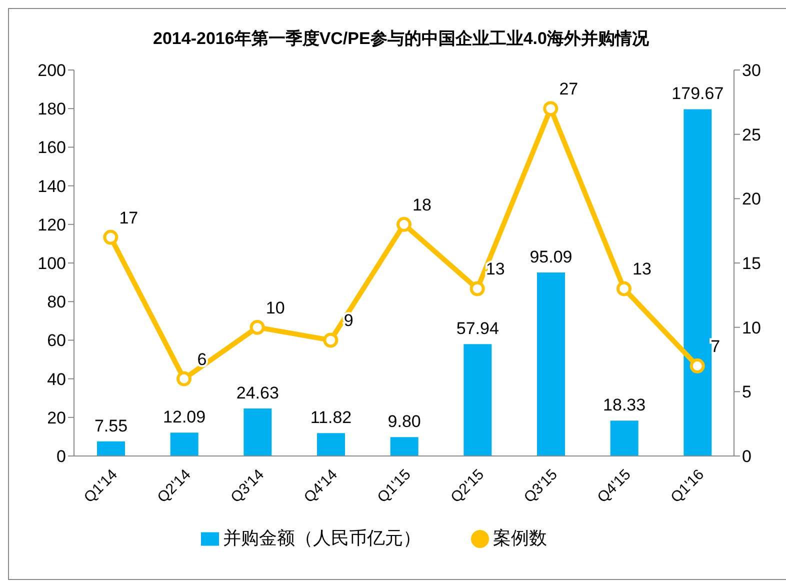 This screenshot has width=786, height=588. I want to click on data-label: 95.09, so click(551, 256).